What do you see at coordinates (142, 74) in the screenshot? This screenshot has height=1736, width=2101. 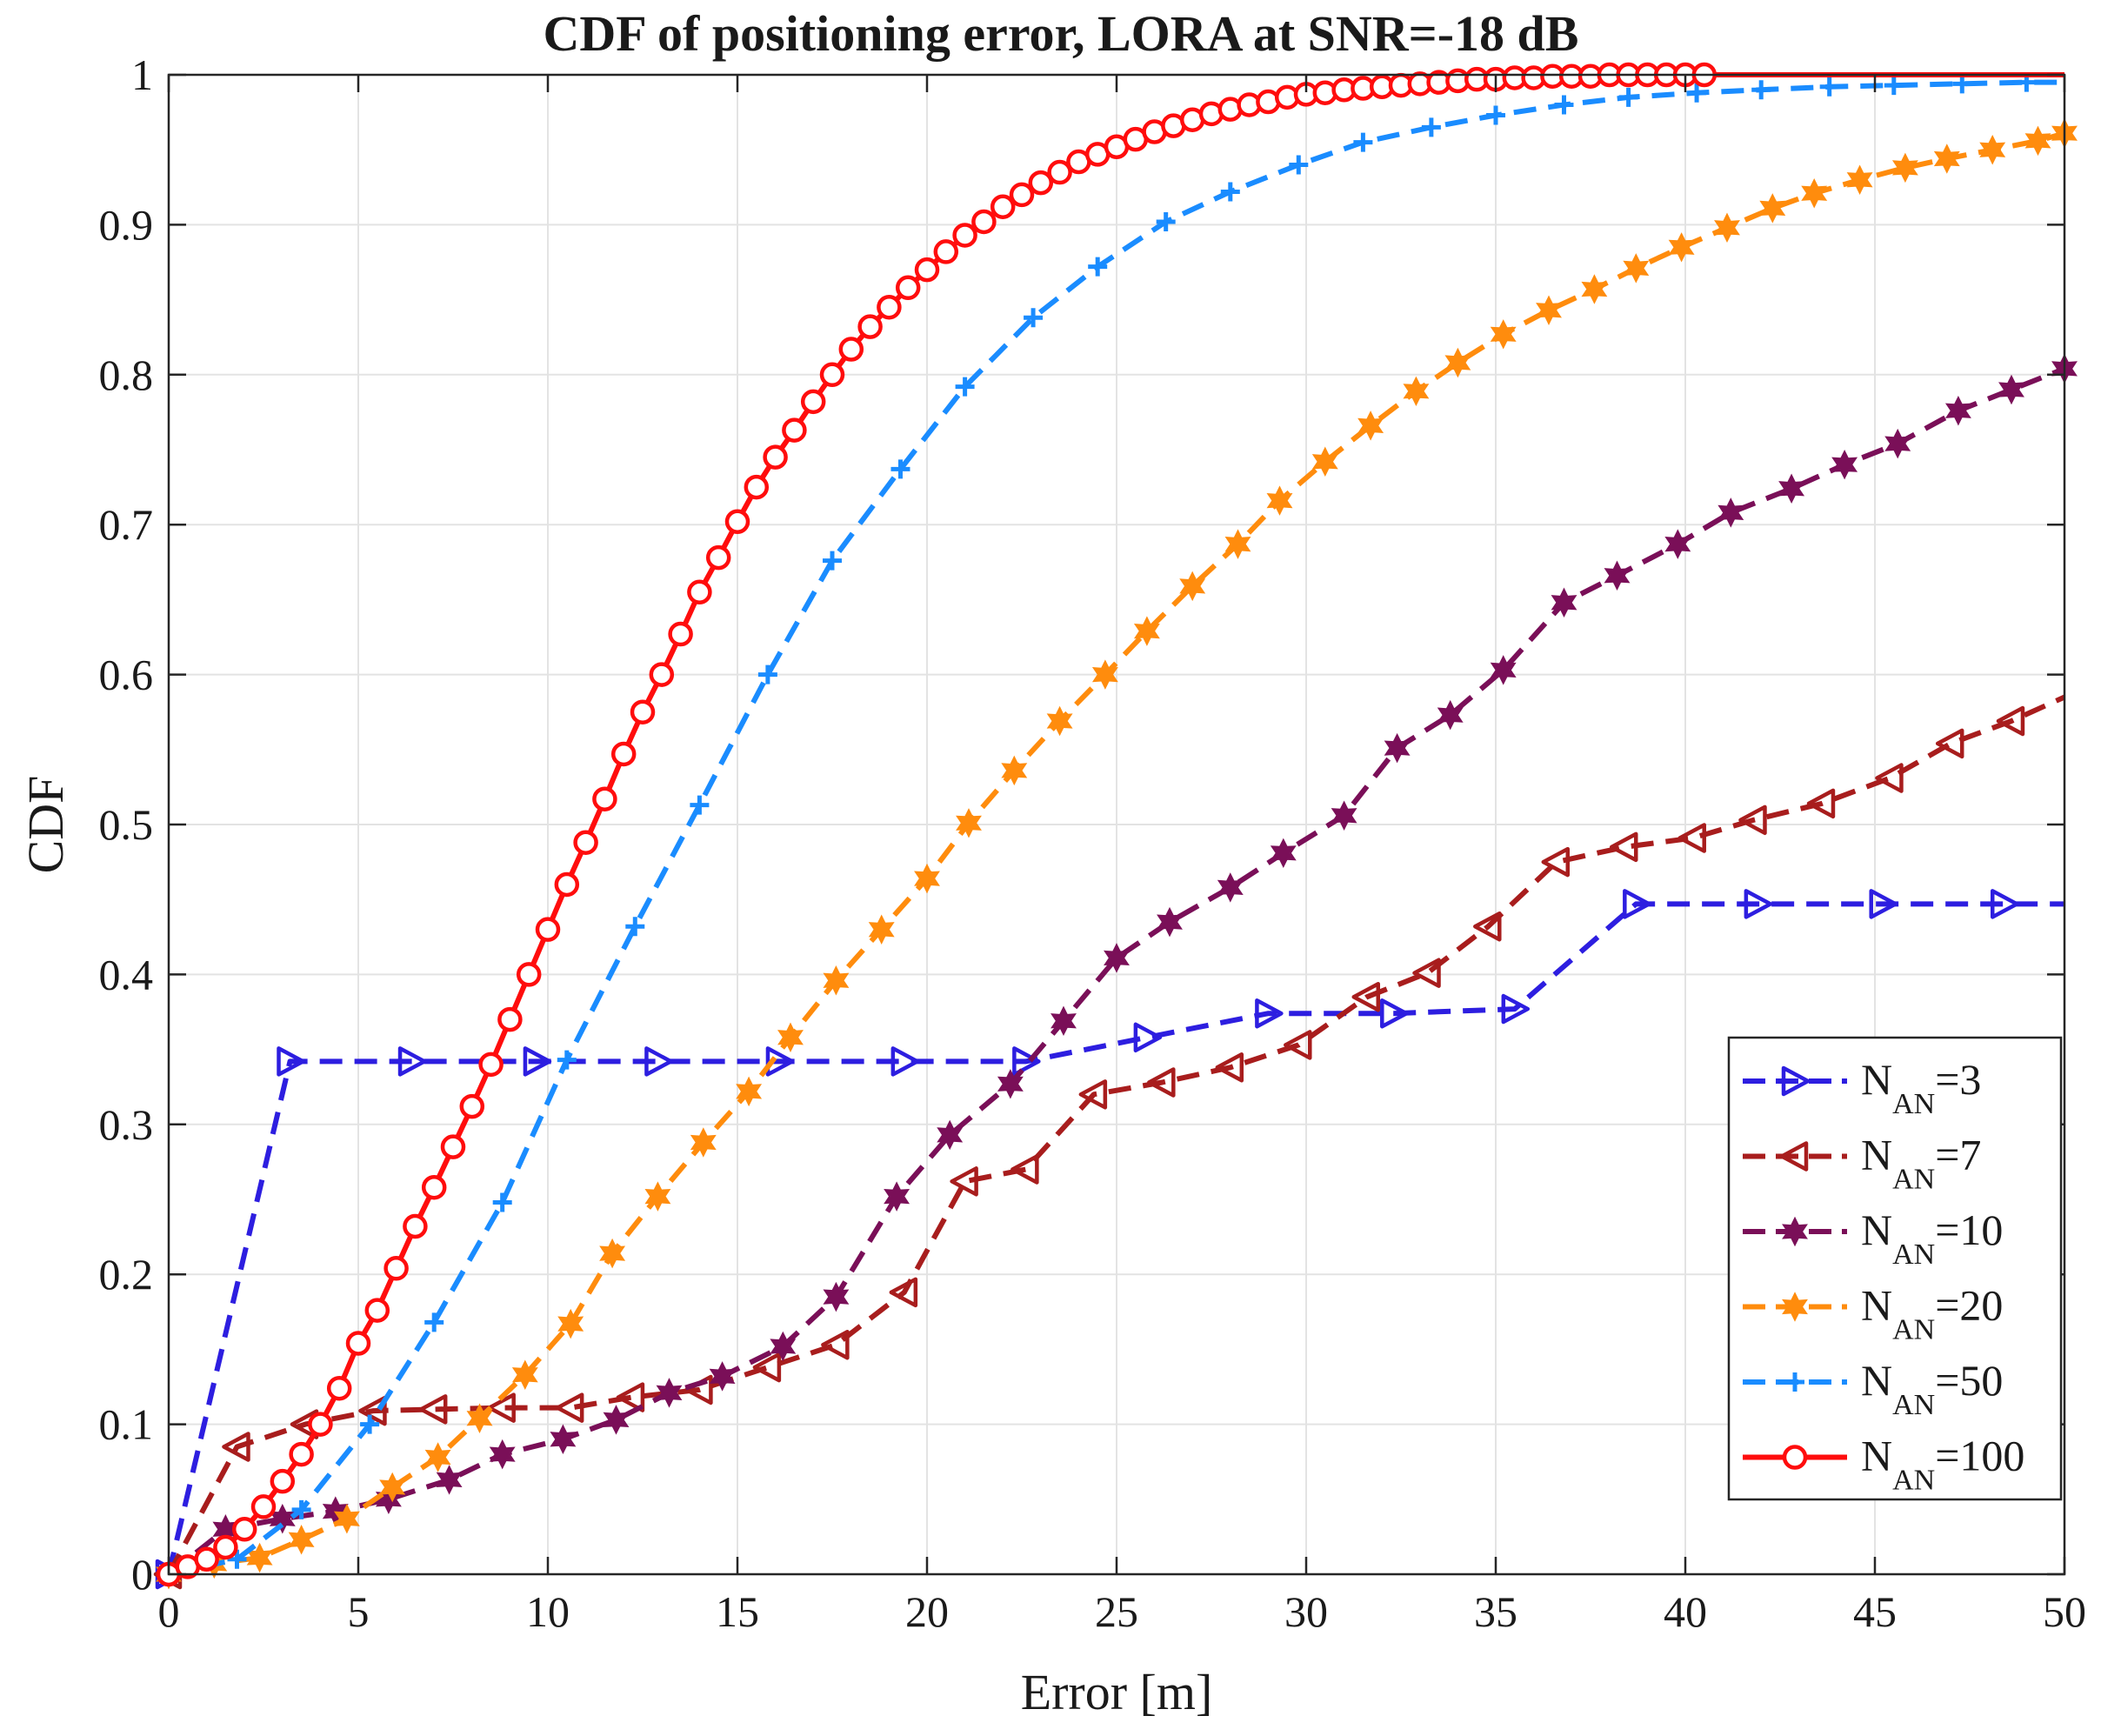 I see `y-tick-label: 1` at bounding box center [142, 74].